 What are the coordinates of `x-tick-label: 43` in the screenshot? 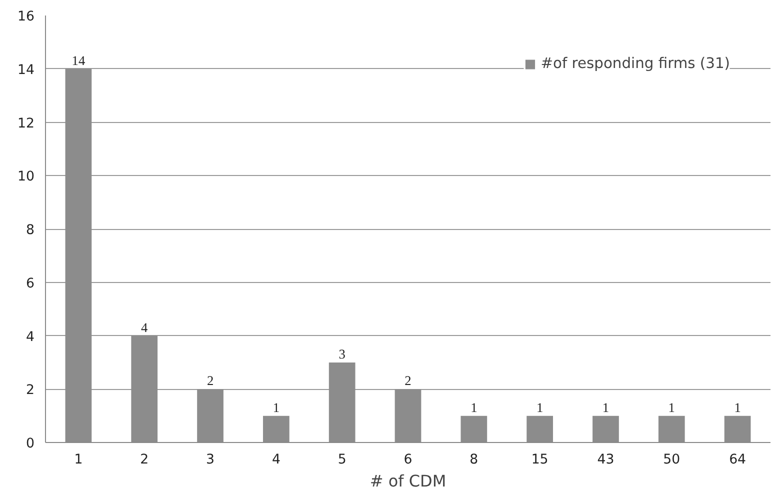 It's located at (605, 460).